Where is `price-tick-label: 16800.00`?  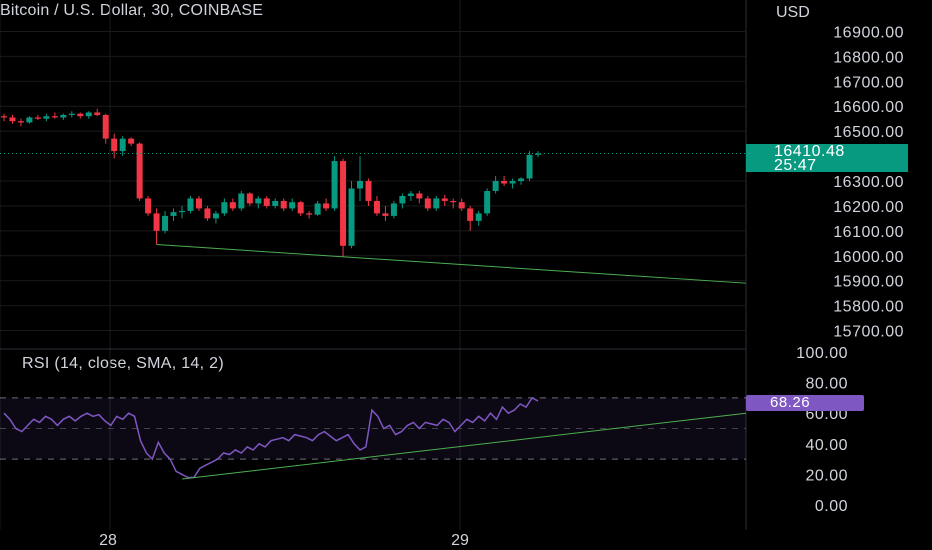 price-tick-label: 16800.00 is located at coordinates (868, 57).